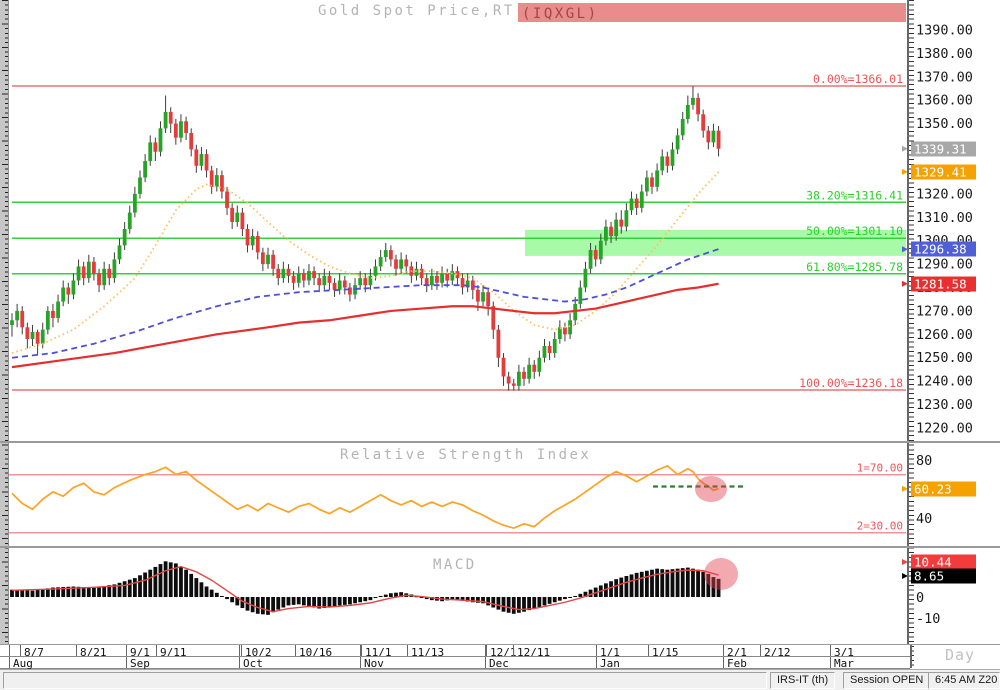  What do you see at coordinates (943, 249) in the screenshot?
I see `ma-medium-price-tag: 1296.38` at bounding box center [943, 249].